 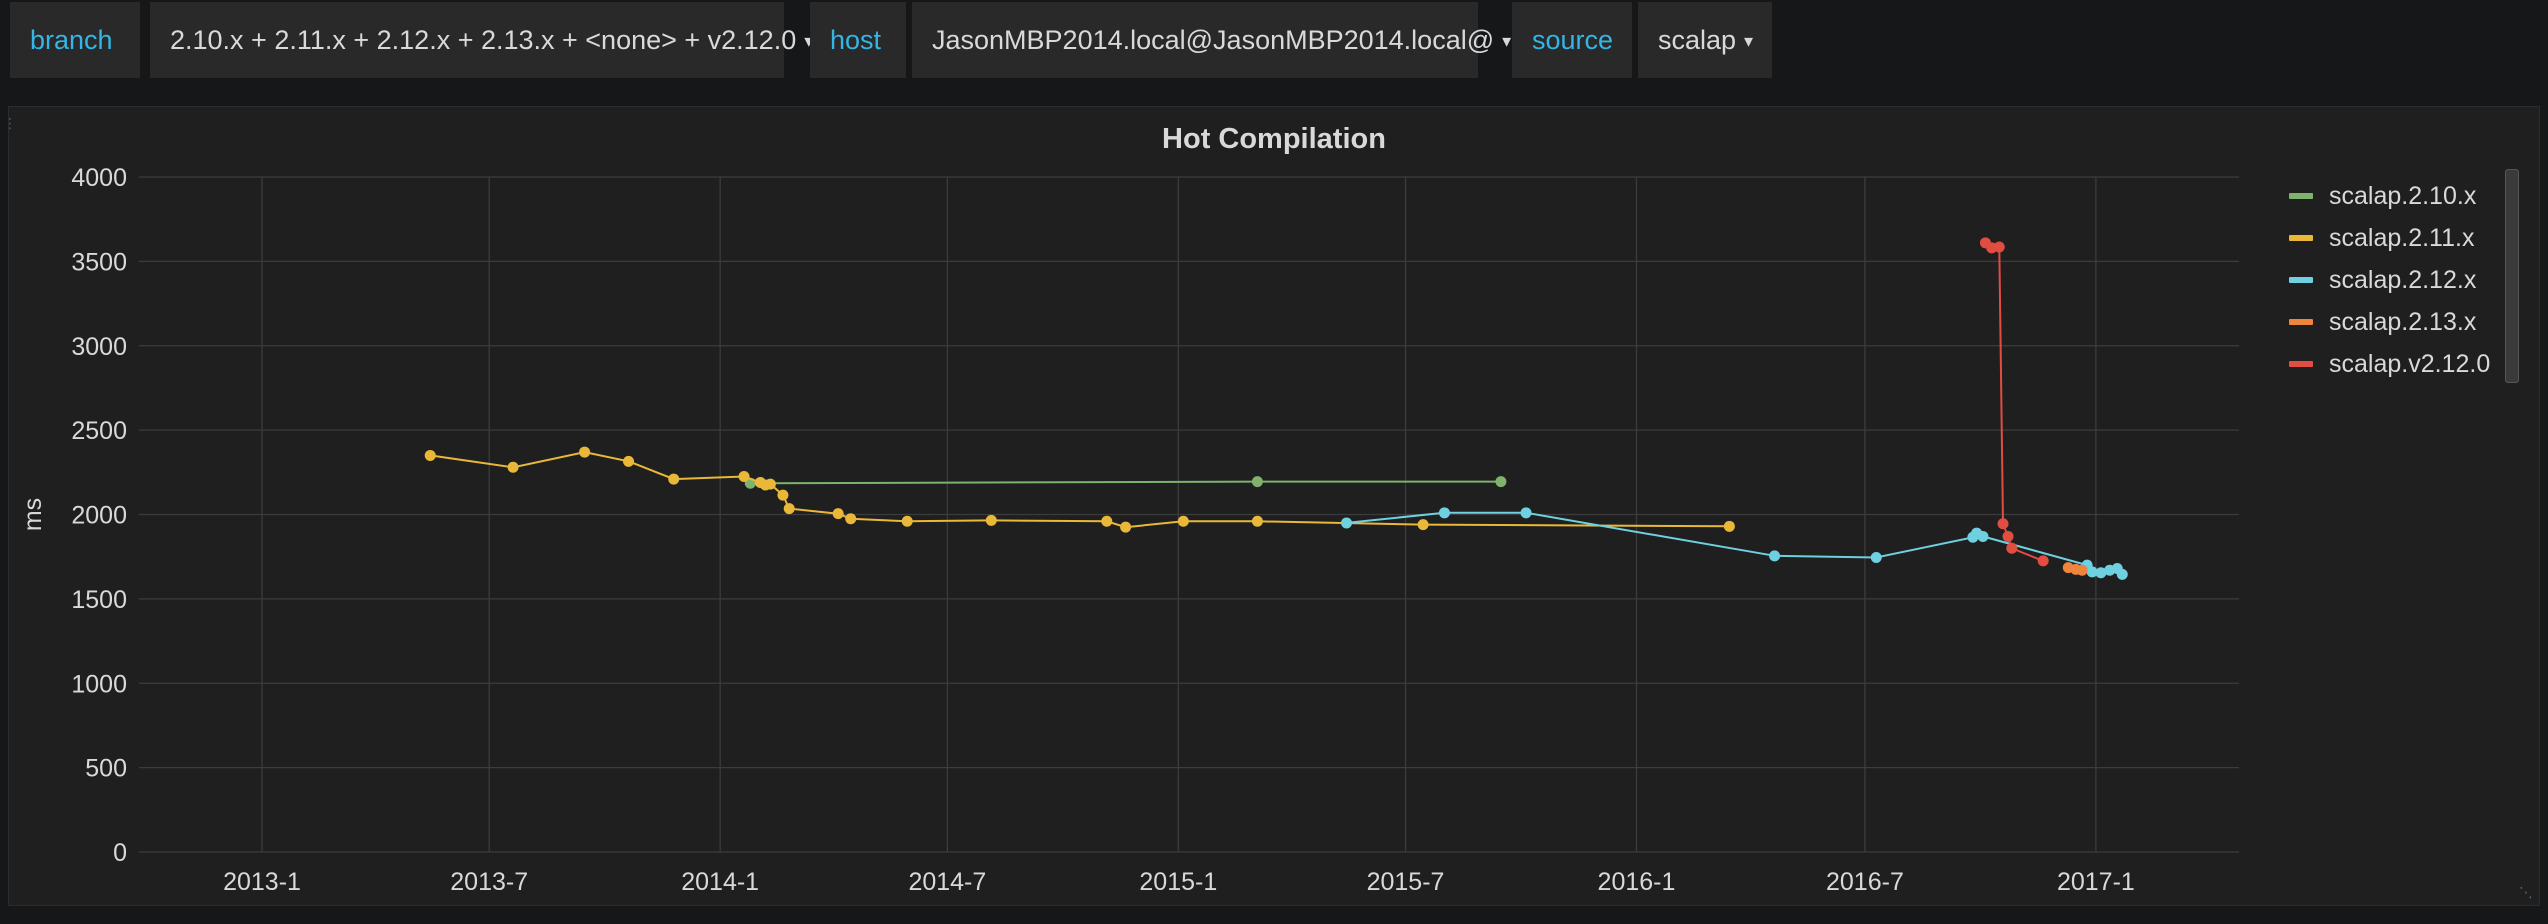 I want to click on y-axis-label: ms, so click(x=33, y=514).